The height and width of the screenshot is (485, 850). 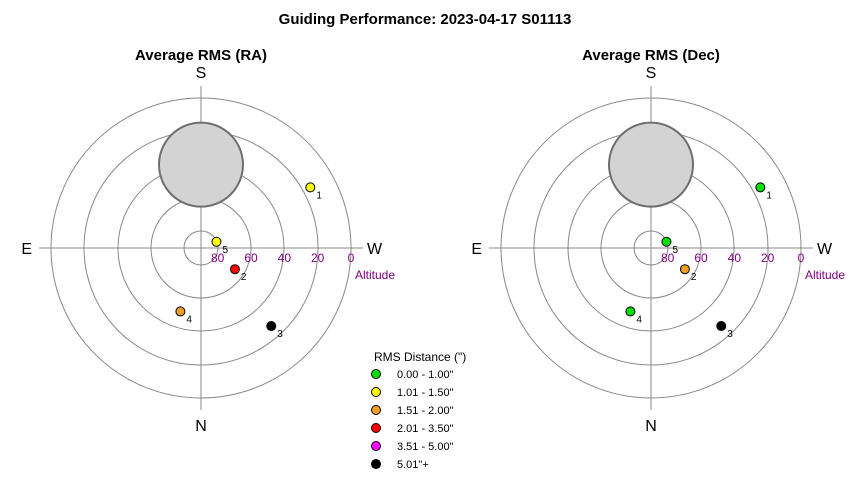 I want to click on figure-title: Guiding Performance: 2023-04-17 S01113, so click(x=425, y=19).